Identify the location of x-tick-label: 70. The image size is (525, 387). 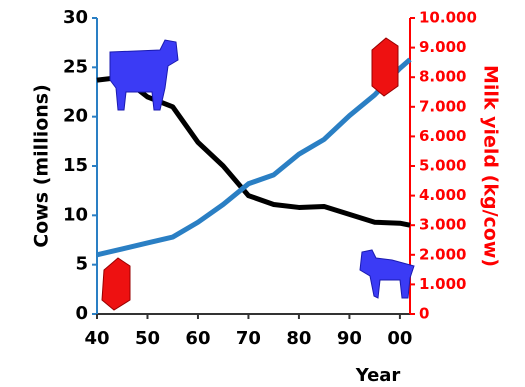
(248, 338).